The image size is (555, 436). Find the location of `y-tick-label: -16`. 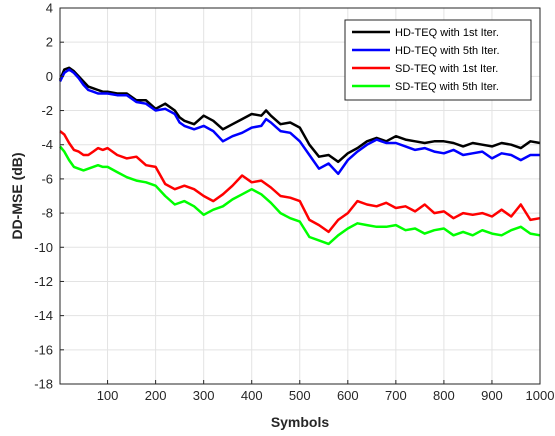

y-tick-label: -16 is located at coordinates (43, 349).